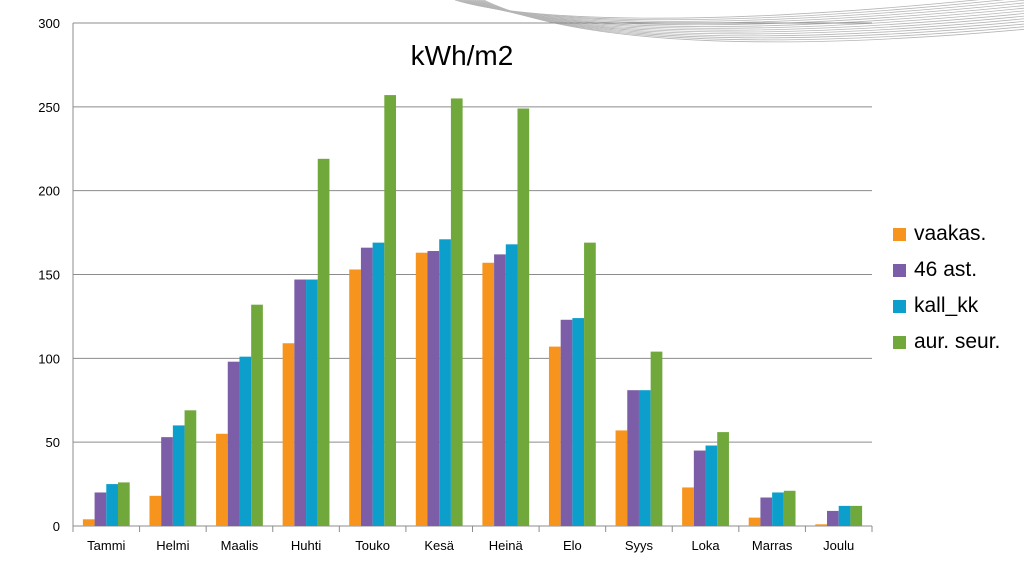 The width and height of the screenshot is (1024, 571). What do you see at coordinates (705, 545) in the screenshot?
I see `x-tick-label: Loka` at bounding box center [705, 545].